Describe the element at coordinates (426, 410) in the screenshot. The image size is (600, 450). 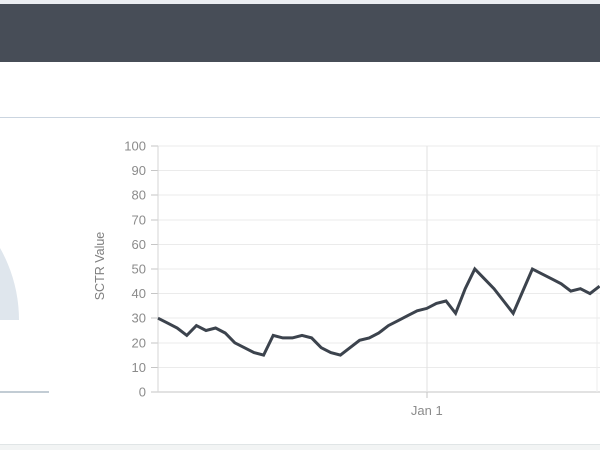
I see `x-axis-tick-label: Jan 1` at that location.